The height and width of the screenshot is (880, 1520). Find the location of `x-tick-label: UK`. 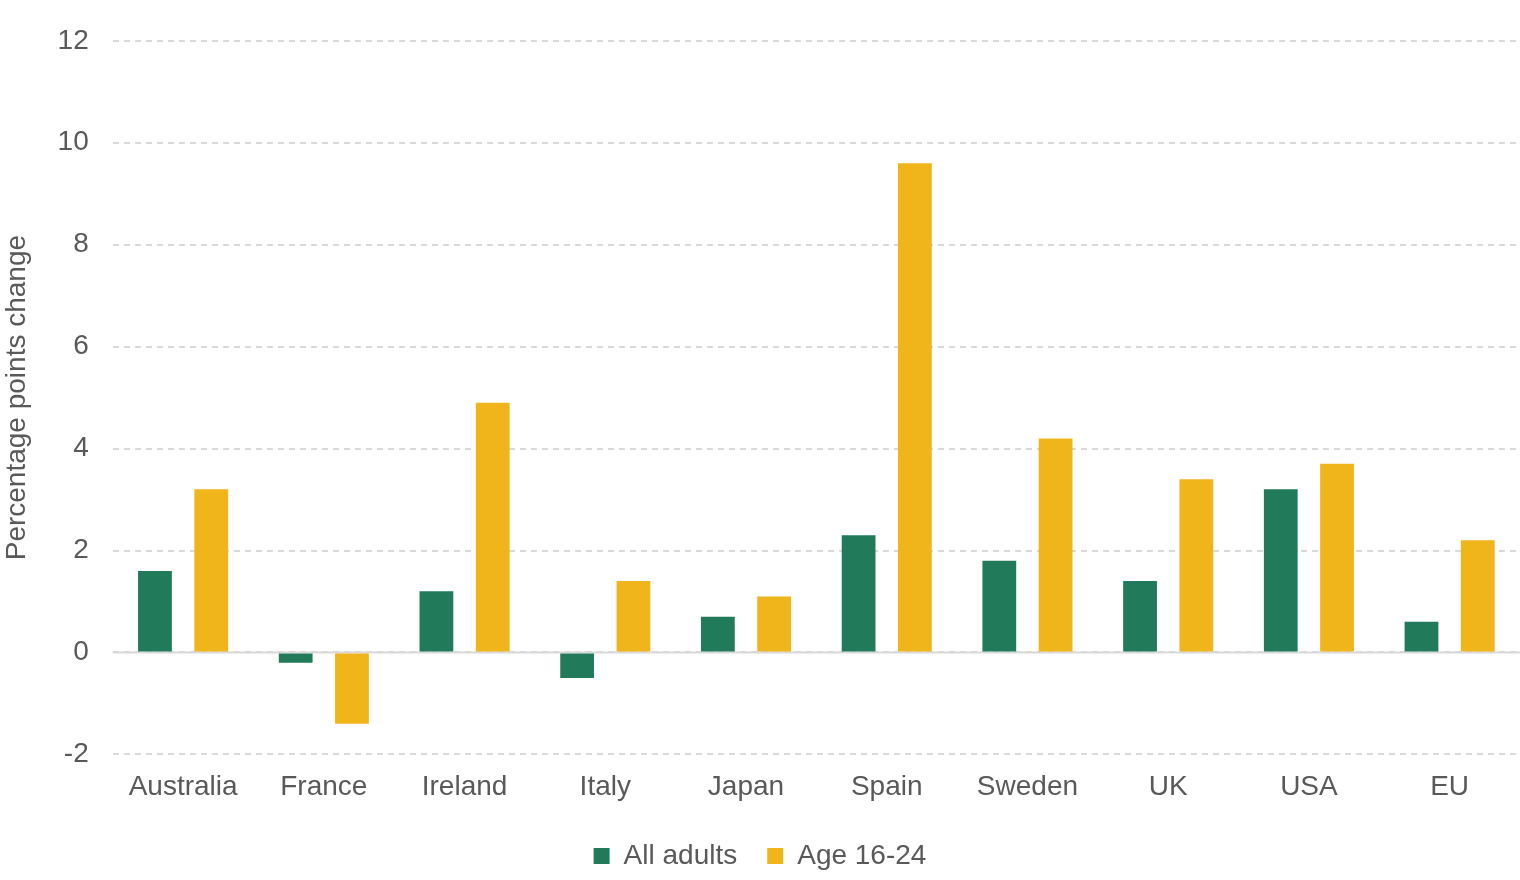

x-tick-label: UK is located at coordinates (1168, 785).